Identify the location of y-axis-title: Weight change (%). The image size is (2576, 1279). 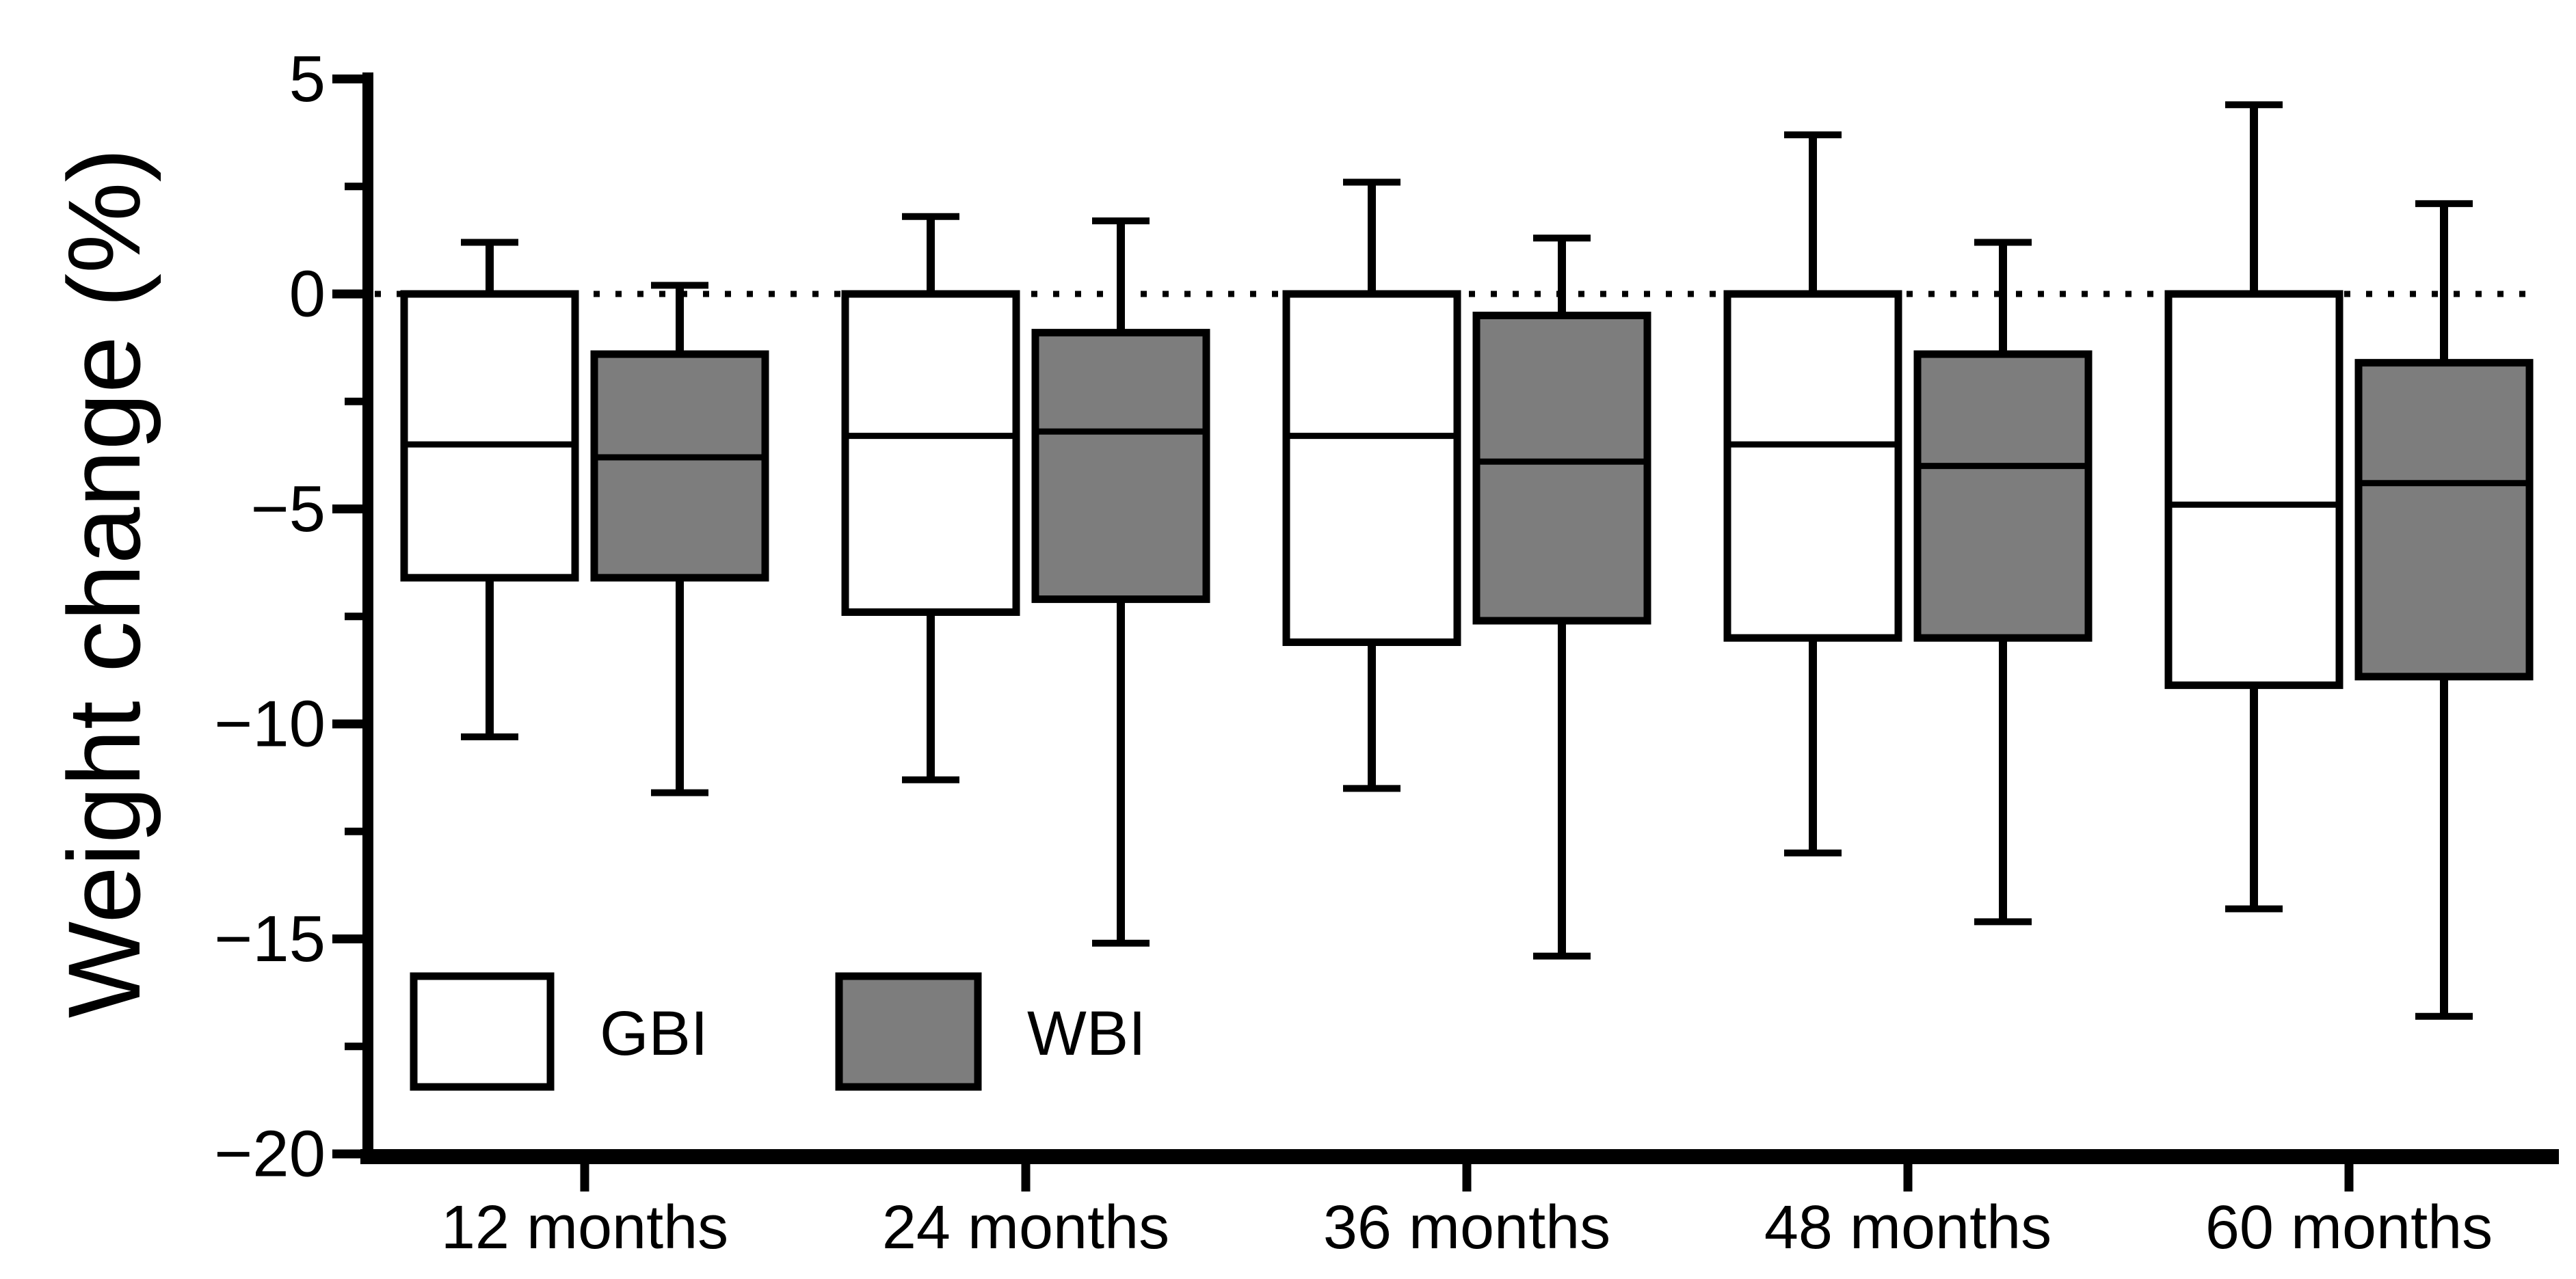
(104, 583).